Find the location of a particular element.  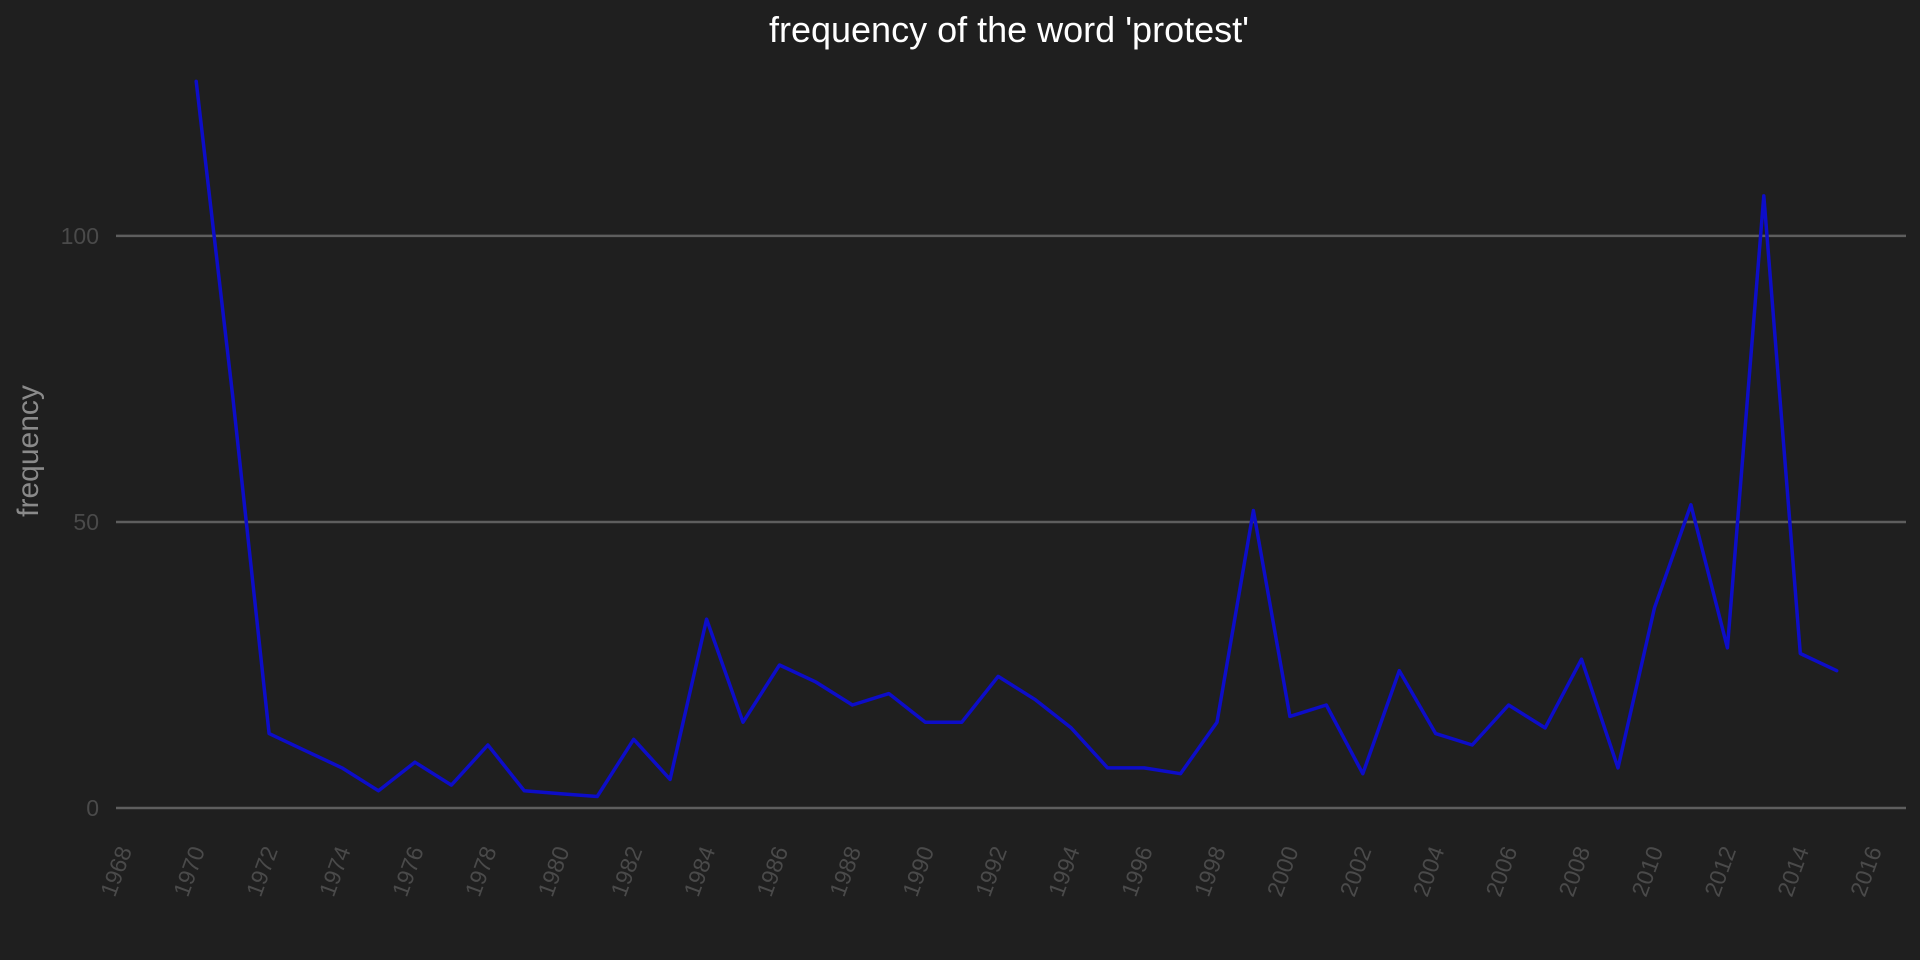

y-axis-ticks: 0 50 100 is located at coordinates (80, 522).